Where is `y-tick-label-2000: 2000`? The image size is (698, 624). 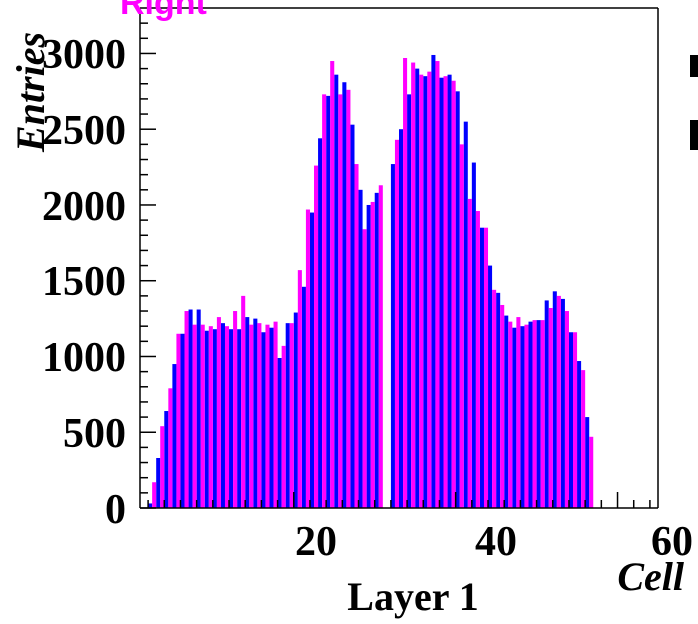
y-tick-label-2000: 2000 is located at coordinates (84, 207).